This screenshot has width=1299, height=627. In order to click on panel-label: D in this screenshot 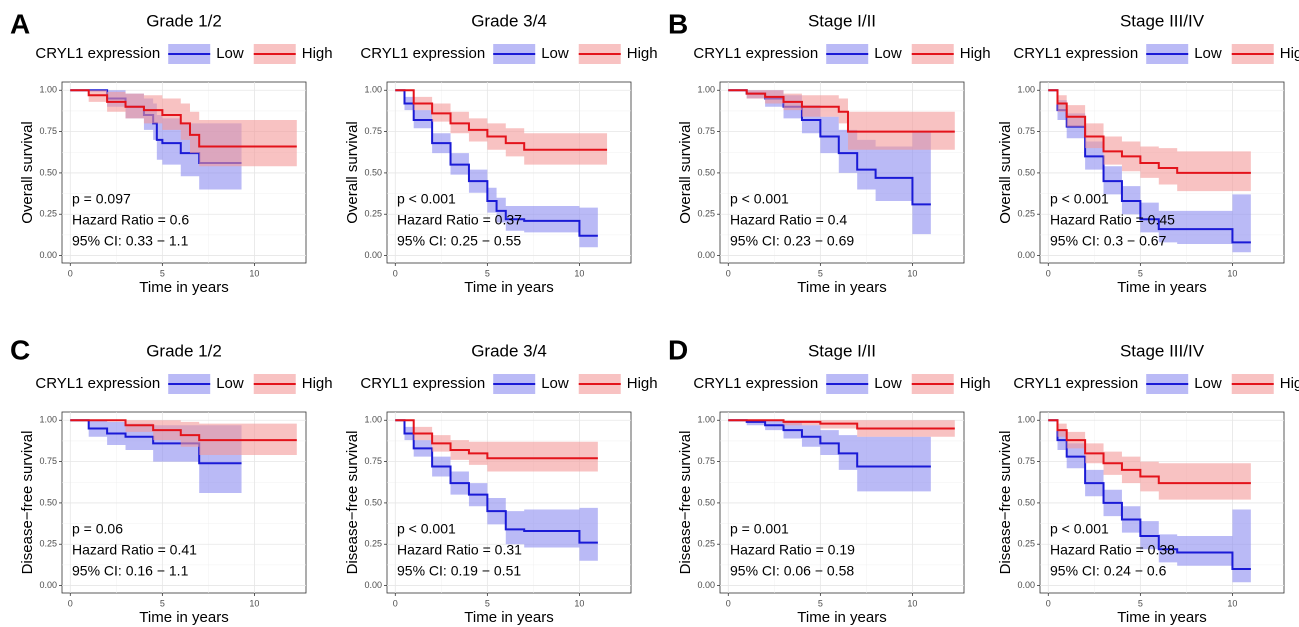, I will do `click(678, 349)`.